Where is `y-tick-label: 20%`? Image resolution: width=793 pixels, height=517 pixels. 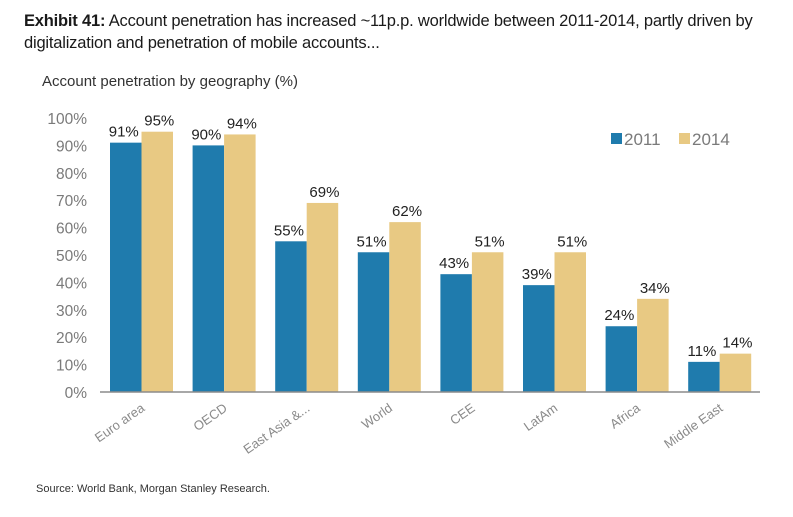
y-tick-label: 20% is located at coordinates (71, 338).